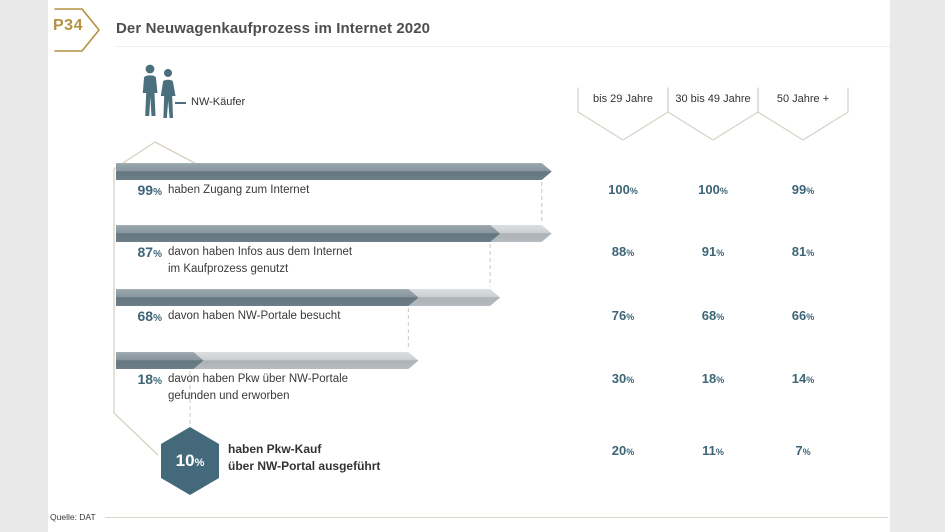  What do you see at coordinates (149, 379) in the screenshot?
I see `row-4-percent: 18%` at bounding box center [149, 379].